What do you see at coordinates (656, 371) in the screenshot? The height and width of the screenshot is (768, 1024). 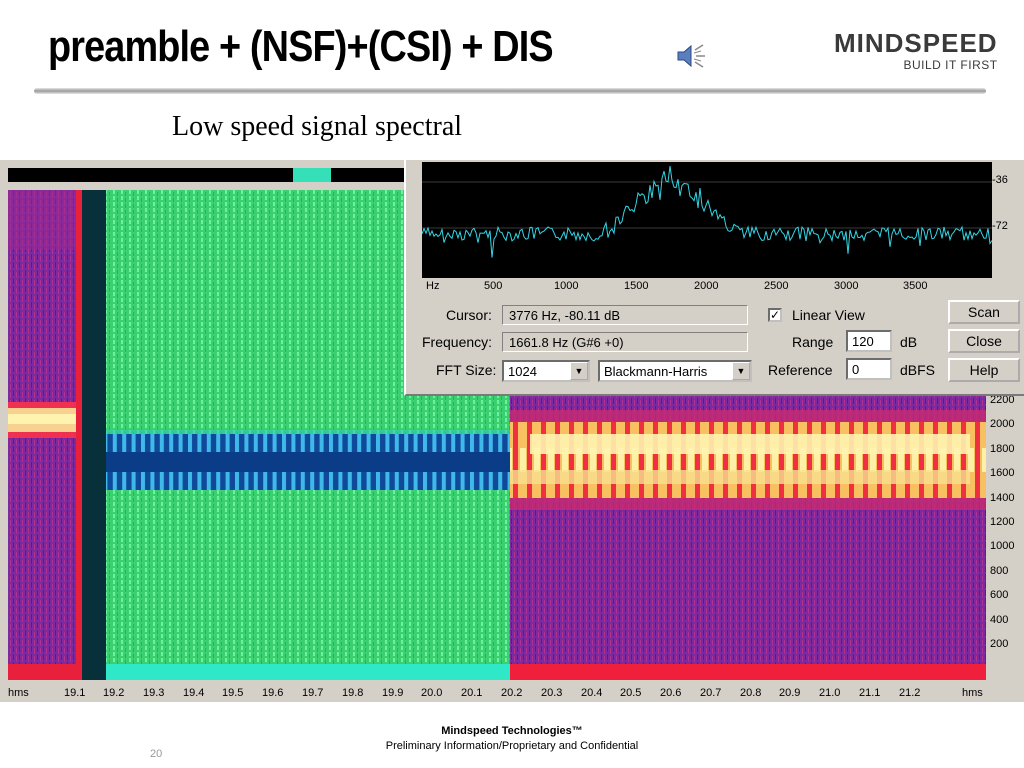 I see `window-type-value: Blackmann-Harris` at bounding box center [656, 371].